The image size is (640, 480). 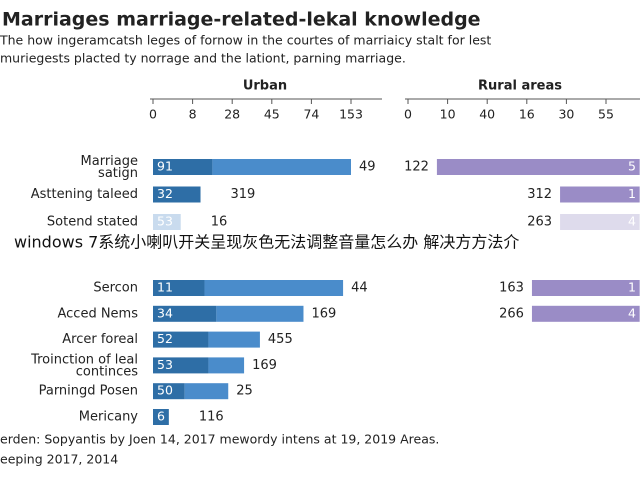 What do you see at coordinates (165, 193) in the screenshot?
I see `bar-inner-label: 32` at bounding box center [165, 193].